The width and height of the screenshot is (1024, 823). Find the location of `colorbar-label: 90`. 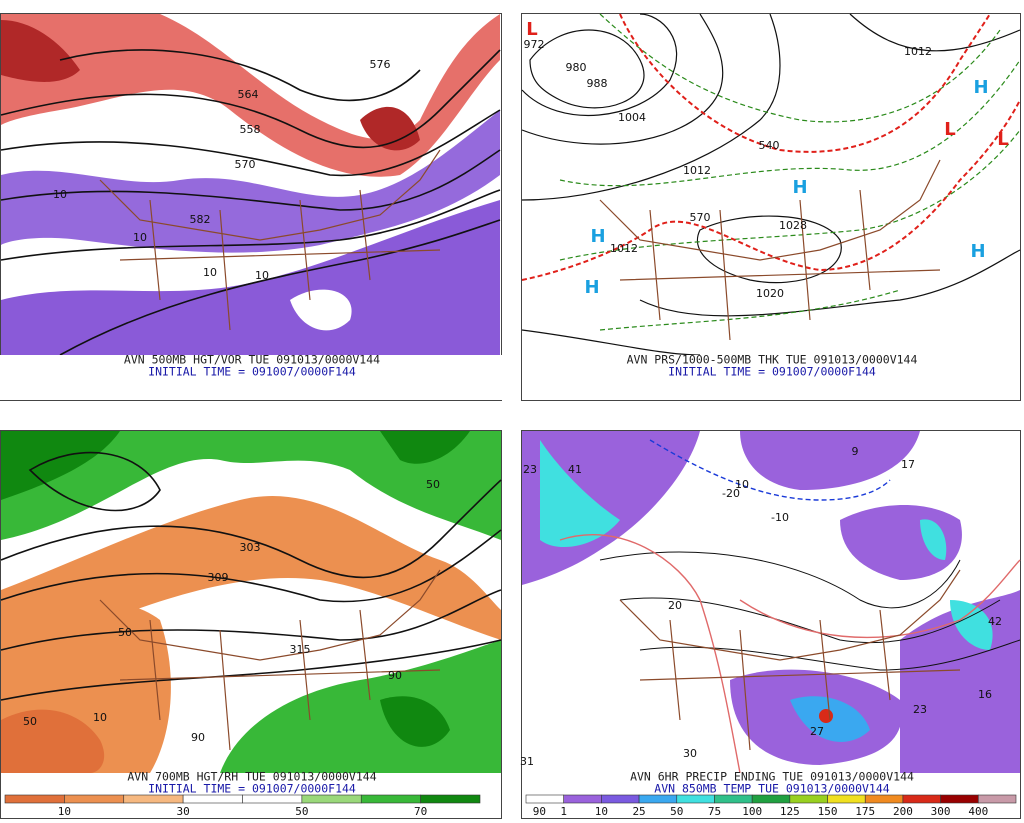

colorbar-label: 90 is located at coordinates (539, 811).